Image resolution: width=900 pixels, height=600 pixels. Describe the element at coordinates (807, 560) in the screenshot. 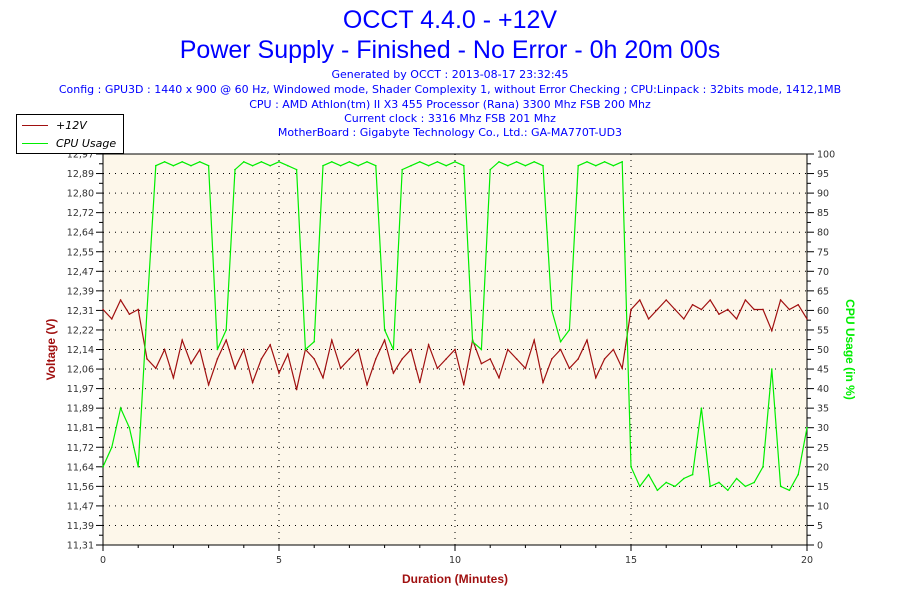

I see `x-tick-label: 20` at that location.